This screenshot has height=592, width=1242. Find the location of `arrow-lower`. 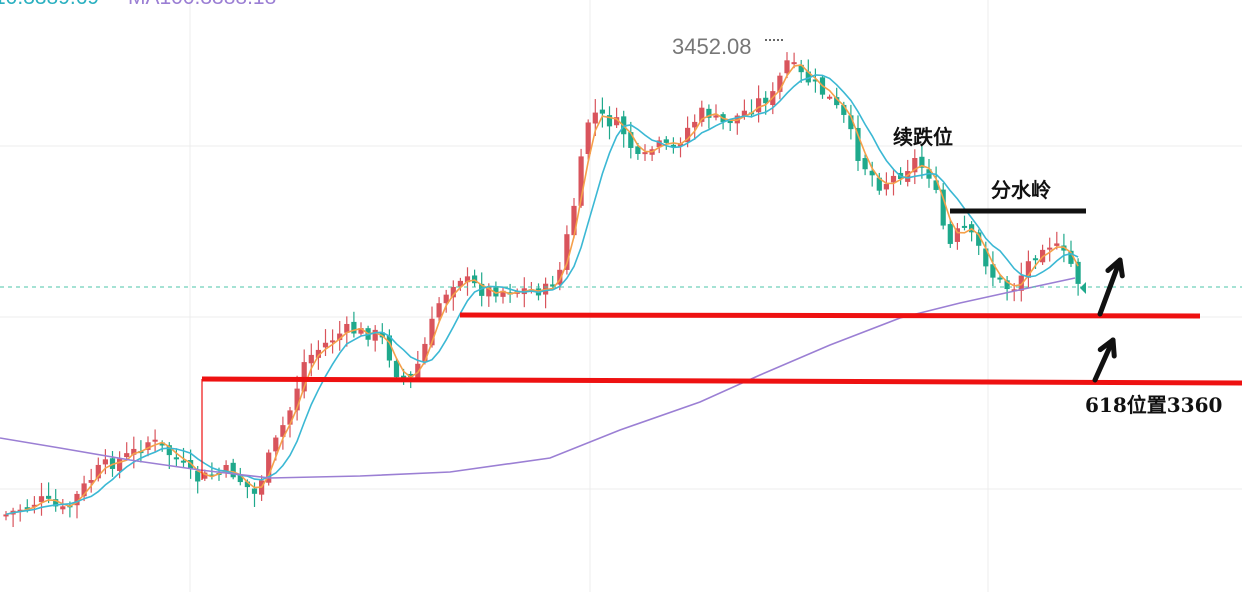

arrow-lower is located at coordinates (1104, 360).